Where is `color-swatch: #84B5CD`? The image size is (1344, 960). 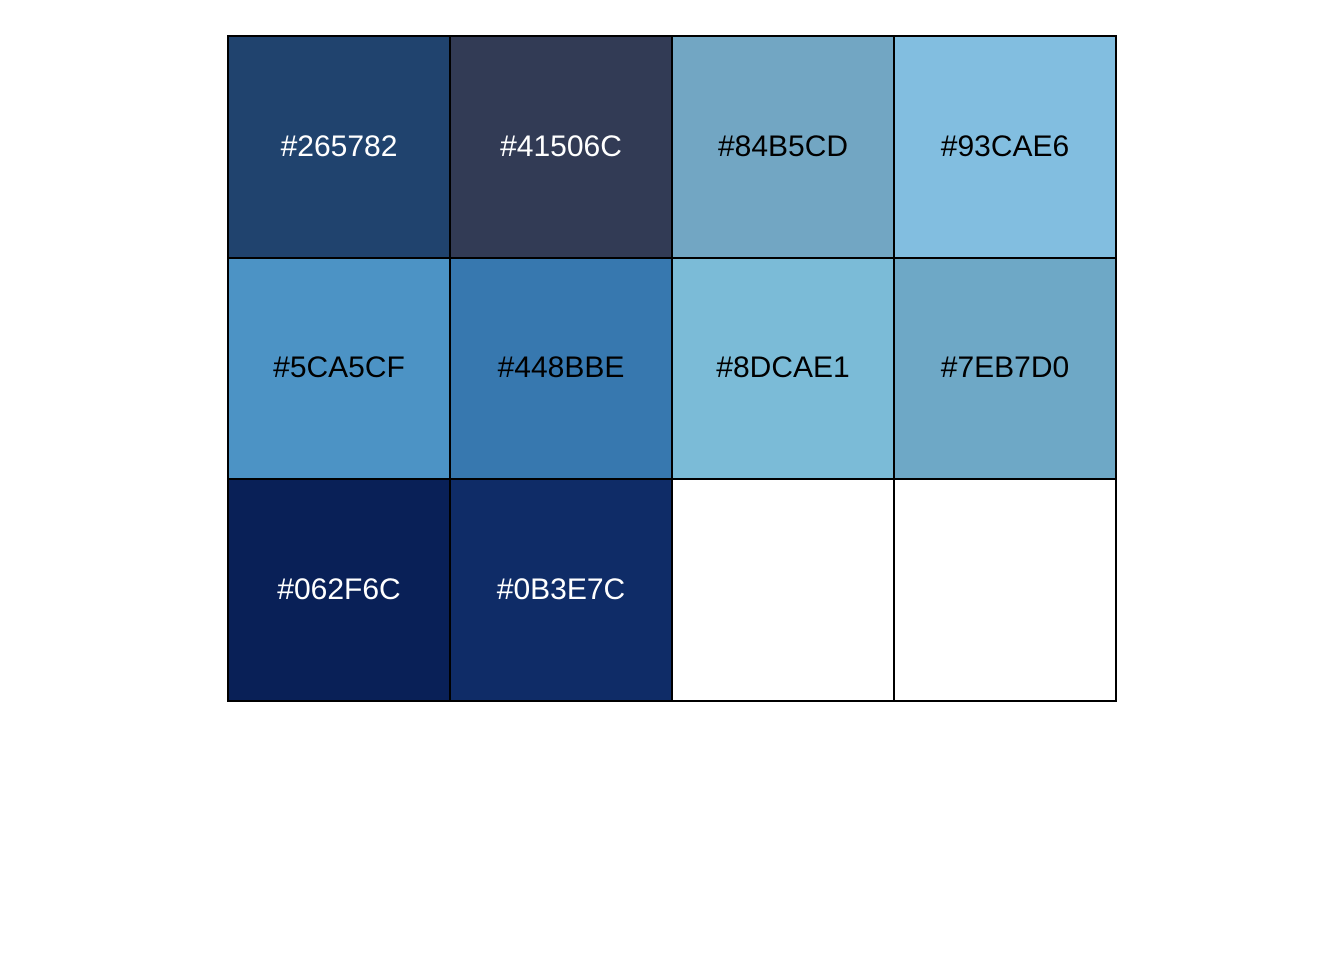 color-swatch: #84B5CD is located at coordinates (783, 147).